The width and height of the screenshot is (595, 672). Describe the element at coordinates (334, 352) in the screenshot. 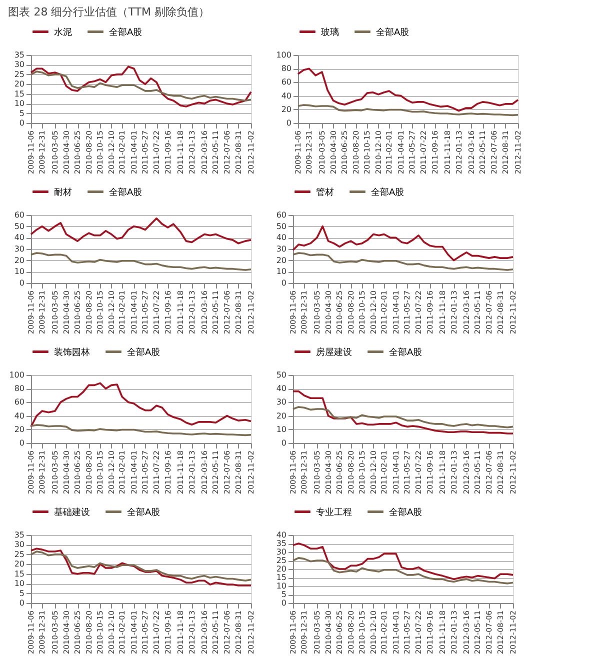

I see `legend-label: 房屋建设` at that location.